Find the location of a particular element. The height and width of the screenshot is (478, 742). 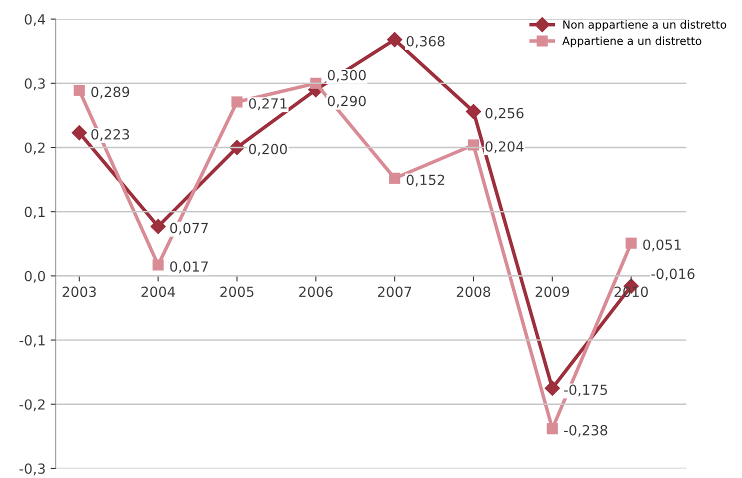

data-label: 0,290 is located at coordinates (347, 102).